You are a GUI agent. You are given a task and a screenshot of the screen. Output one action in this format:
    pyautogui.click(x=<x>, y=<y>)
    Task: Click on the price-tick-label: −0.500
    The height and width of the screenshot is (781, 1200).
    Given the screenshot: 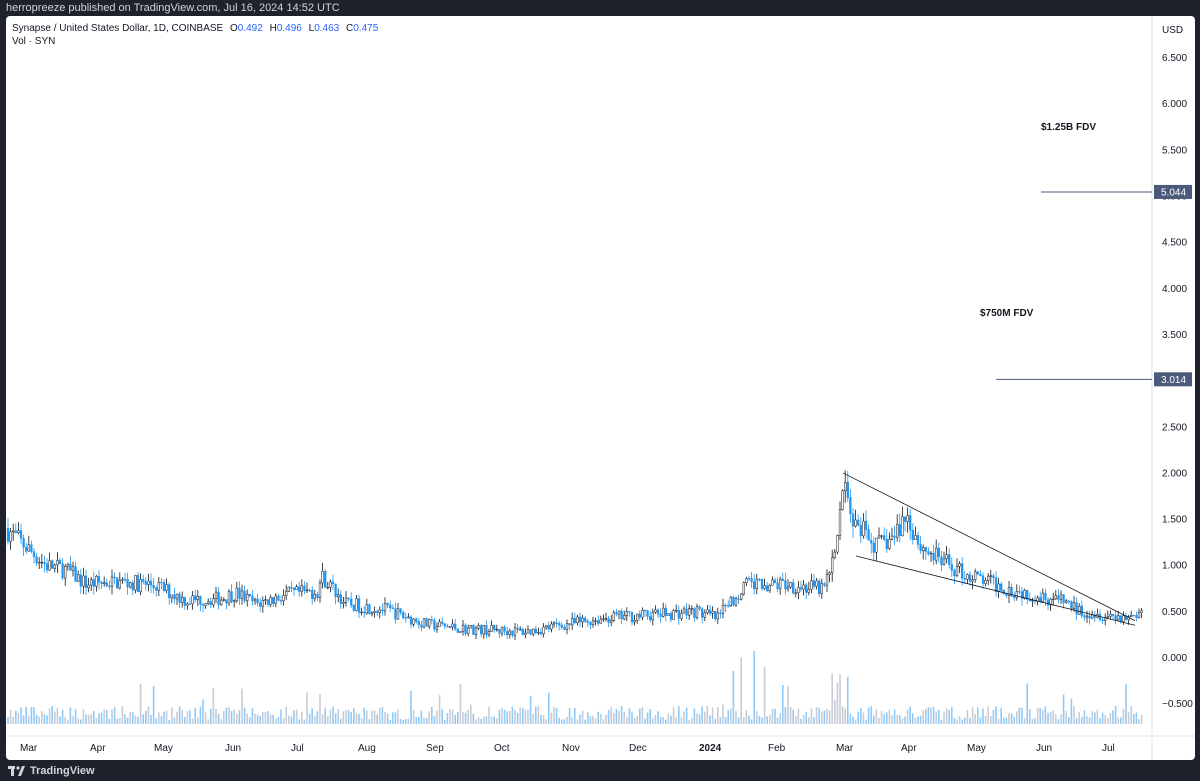 What is the action you would take?
    pyautogui.click(x=1177, y=704)
    